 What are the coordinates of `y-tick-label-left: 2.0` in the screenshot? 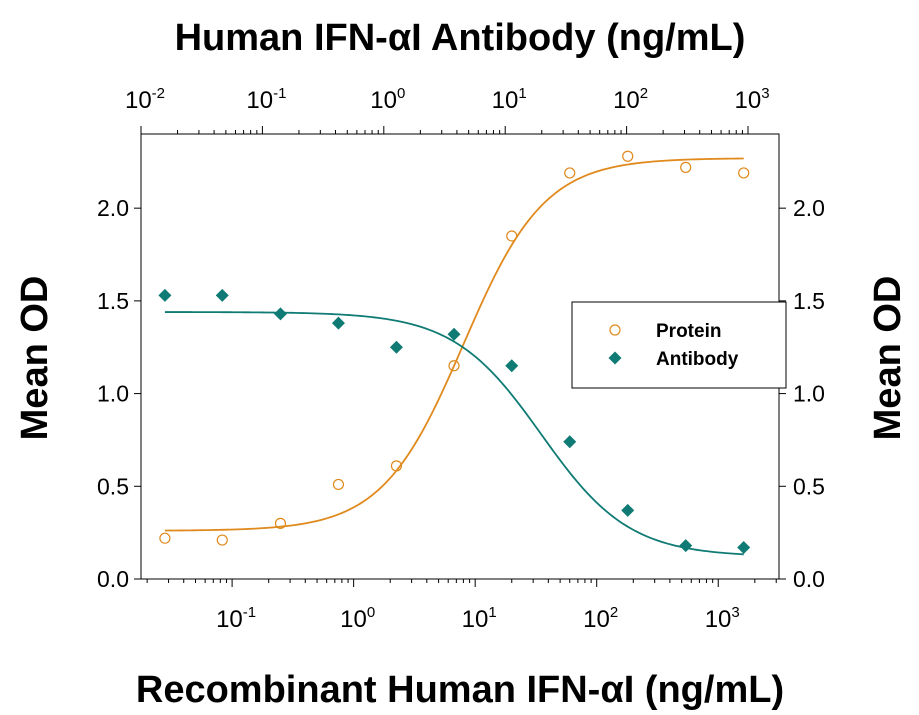 It's located at (113, 208).